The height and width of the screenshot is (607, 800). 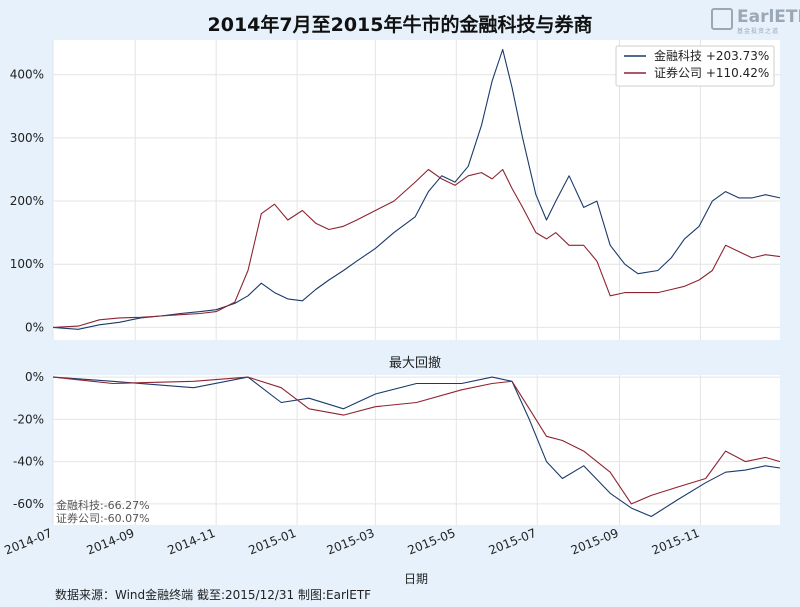 I want to click on logo-subtext: 基金投资之道, so click(x=758, y=31).